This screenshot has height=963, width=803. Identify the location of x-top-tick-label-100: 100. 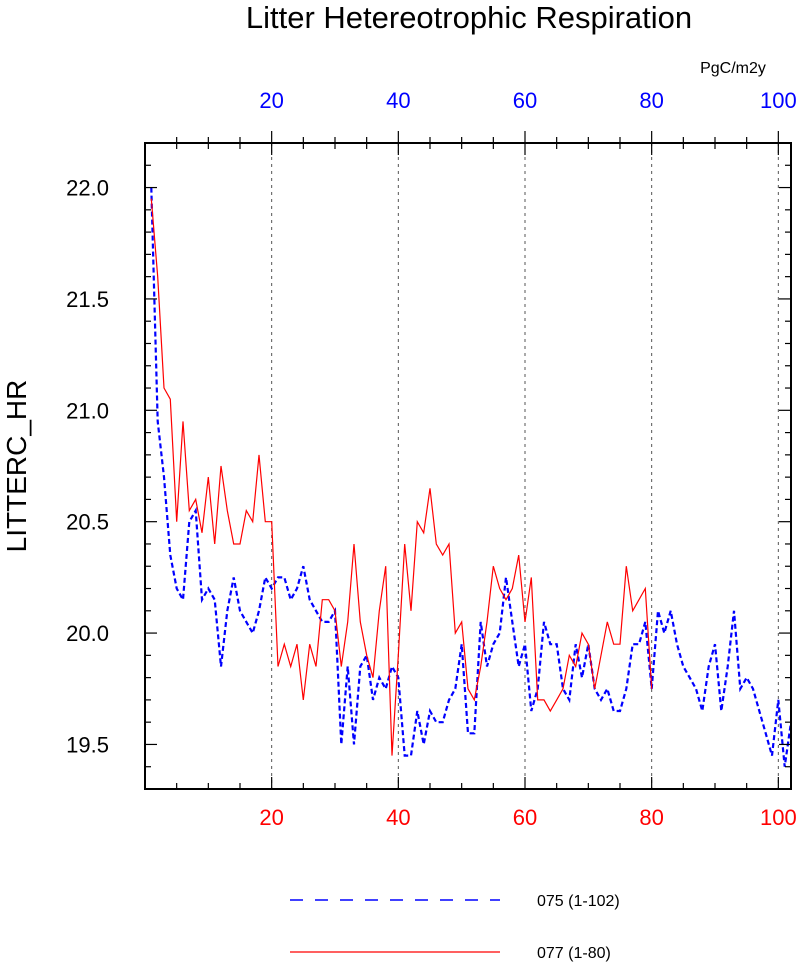
(778, 100).